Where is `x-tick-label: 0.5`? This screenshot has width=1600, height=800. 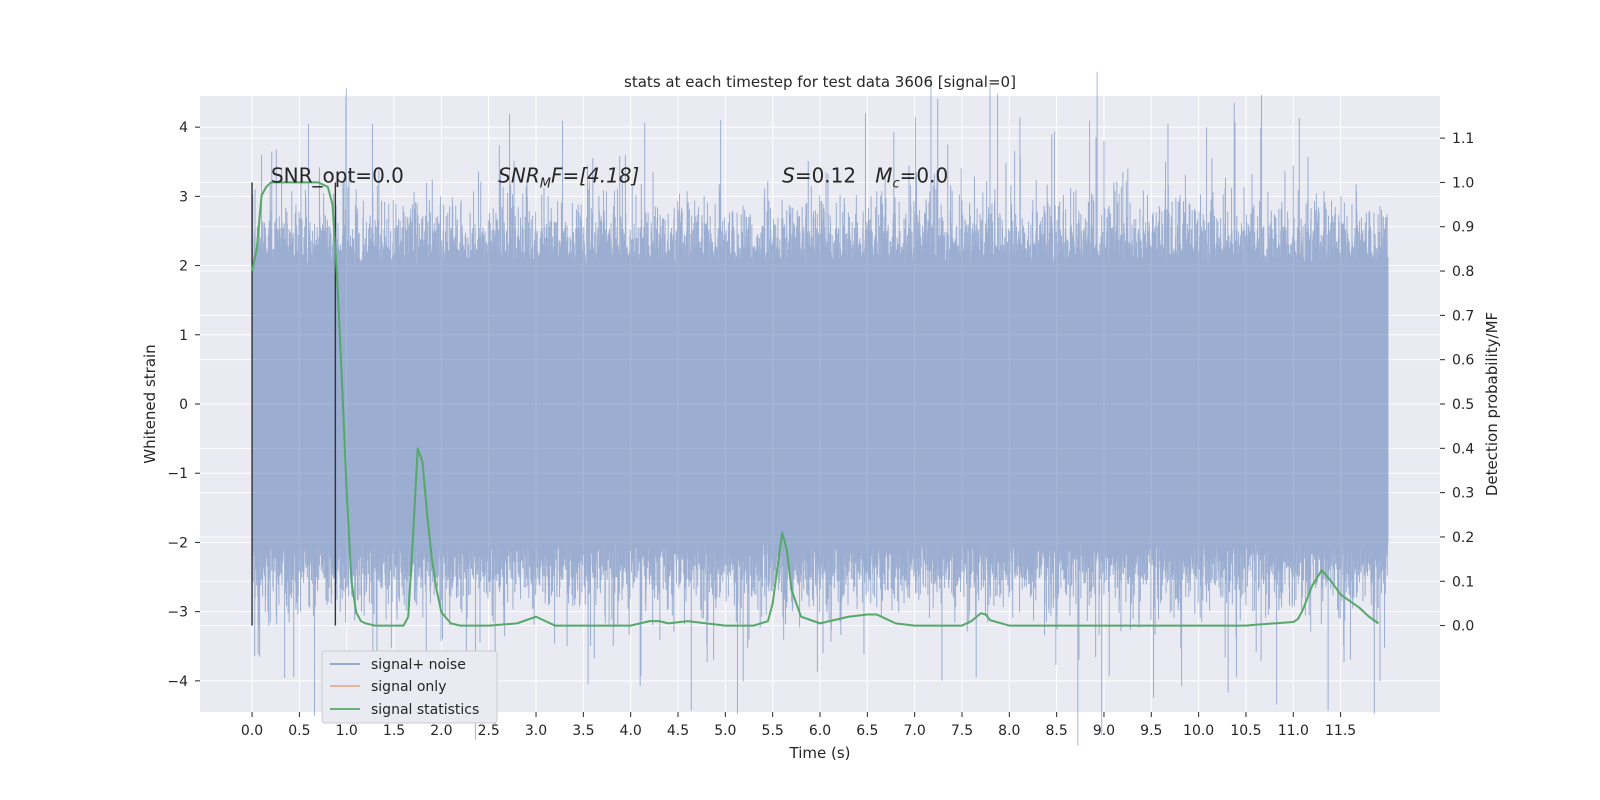
x-tick-label: 0.5 is located at coordinates (299, 731).